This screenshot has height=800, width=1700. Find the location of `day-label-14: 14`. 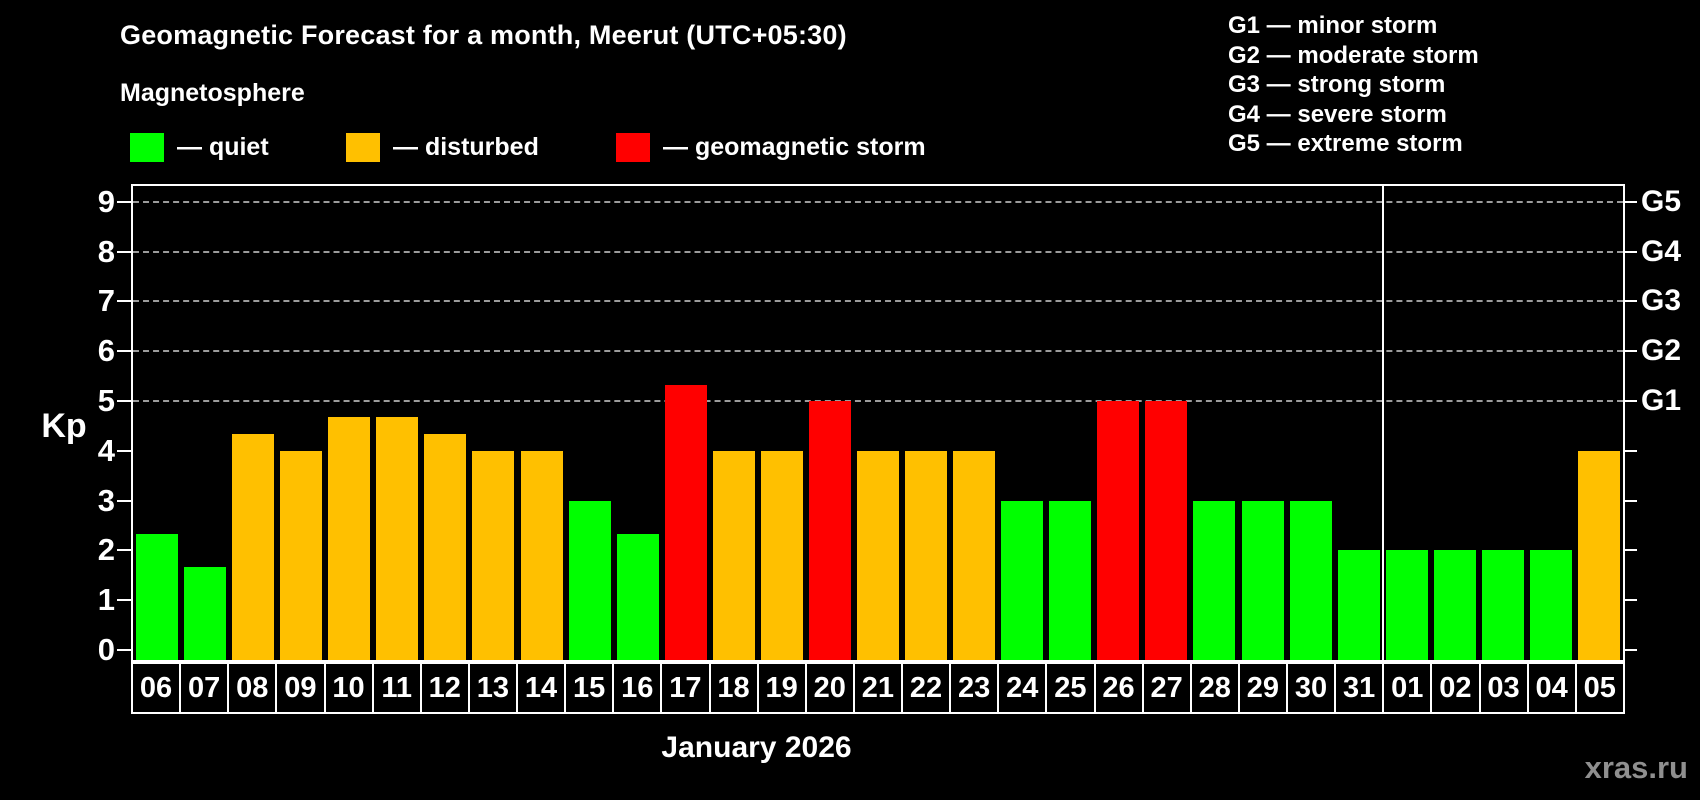

day-label-14: 14 is located at coordinates (541, 688).